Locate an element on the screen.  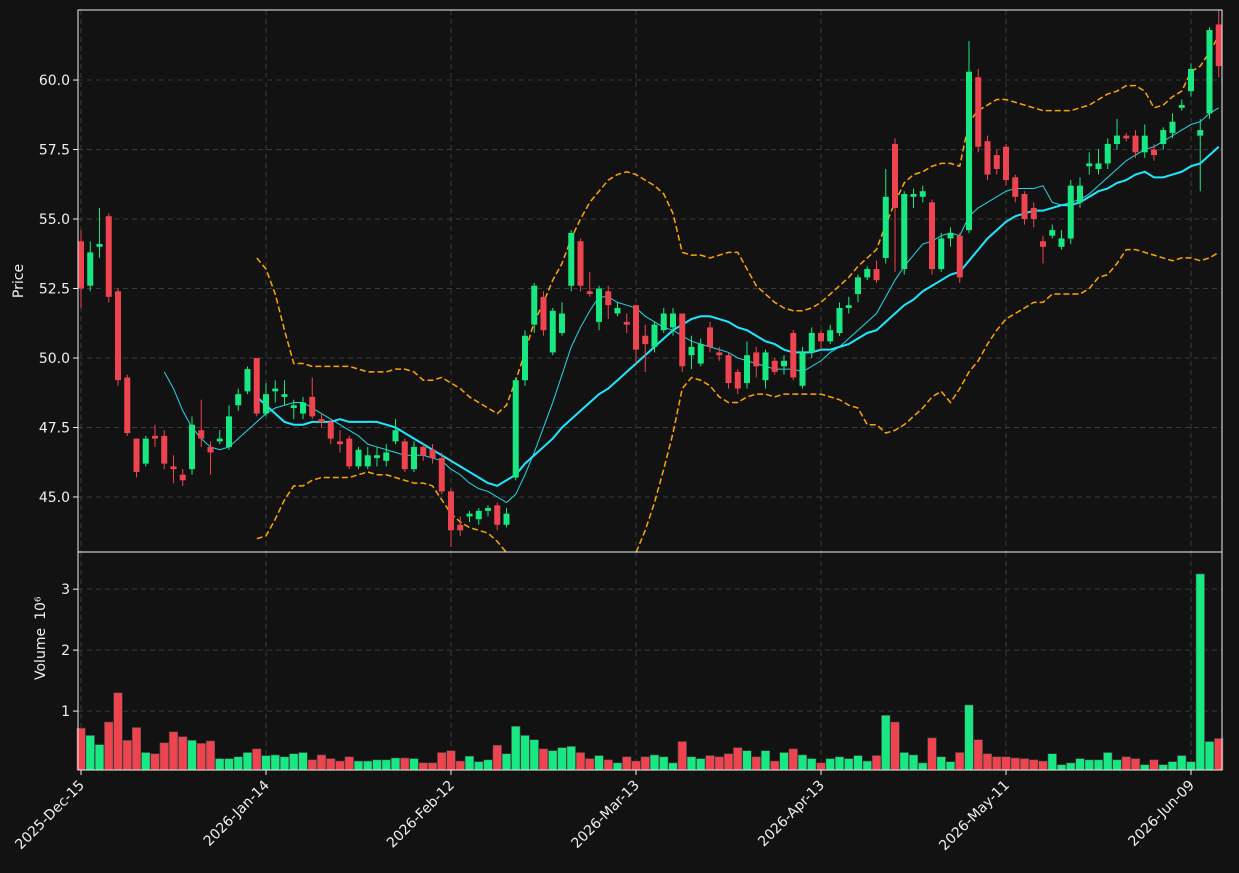
price-axis-label: Price is located at coordinates (19, 281).